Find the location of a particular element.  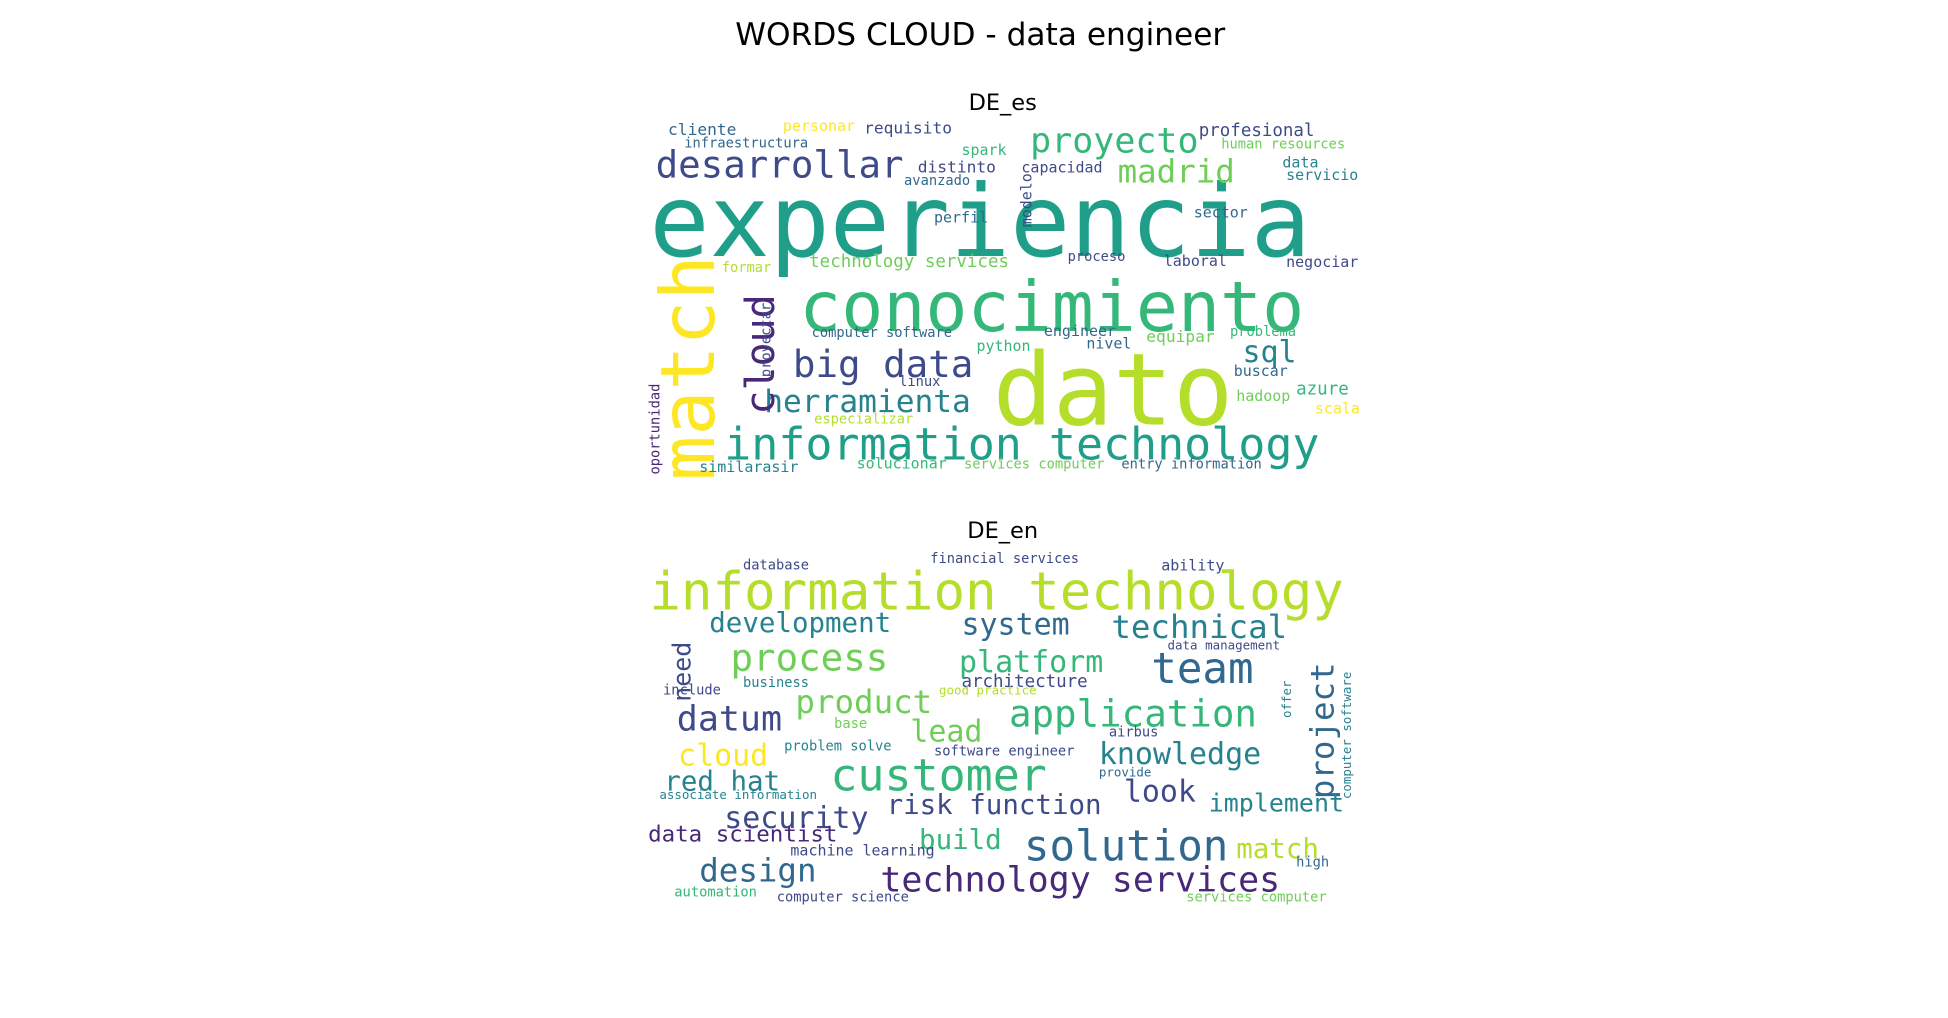

word: product is located at coordinates (863, 702).